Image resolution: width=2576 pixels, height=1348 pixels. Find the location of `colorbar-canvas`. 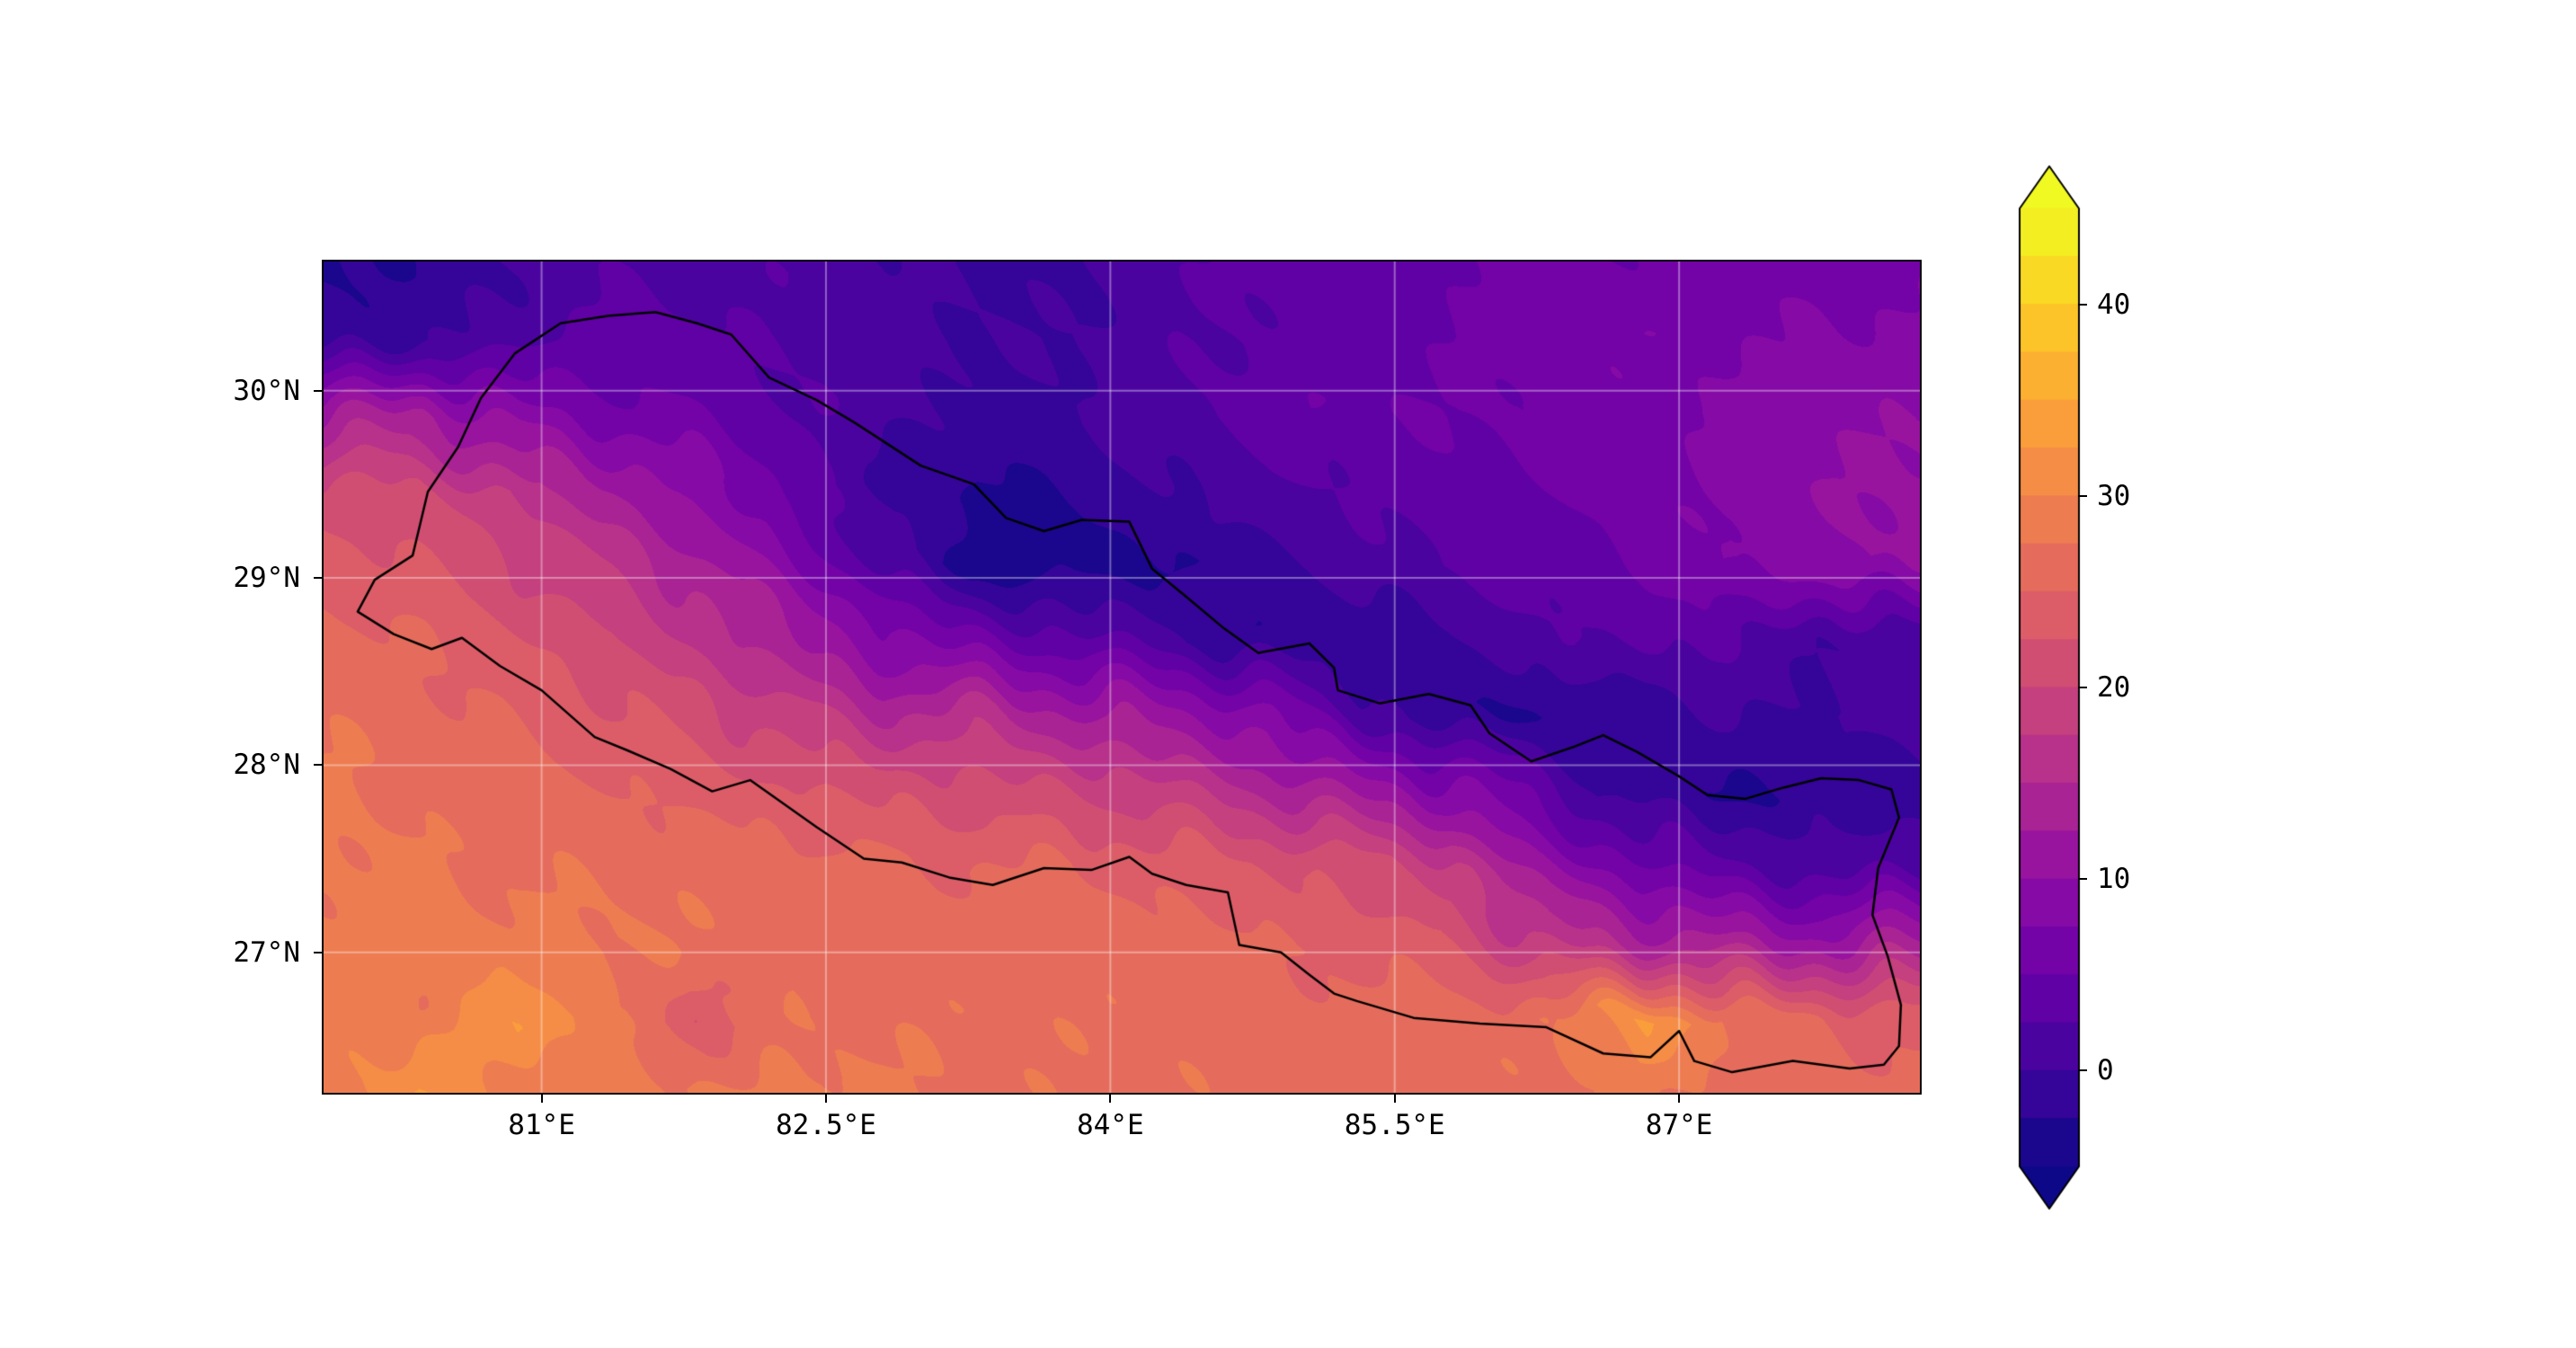

colorbar-canvas is located at coordinates (2049, 689).